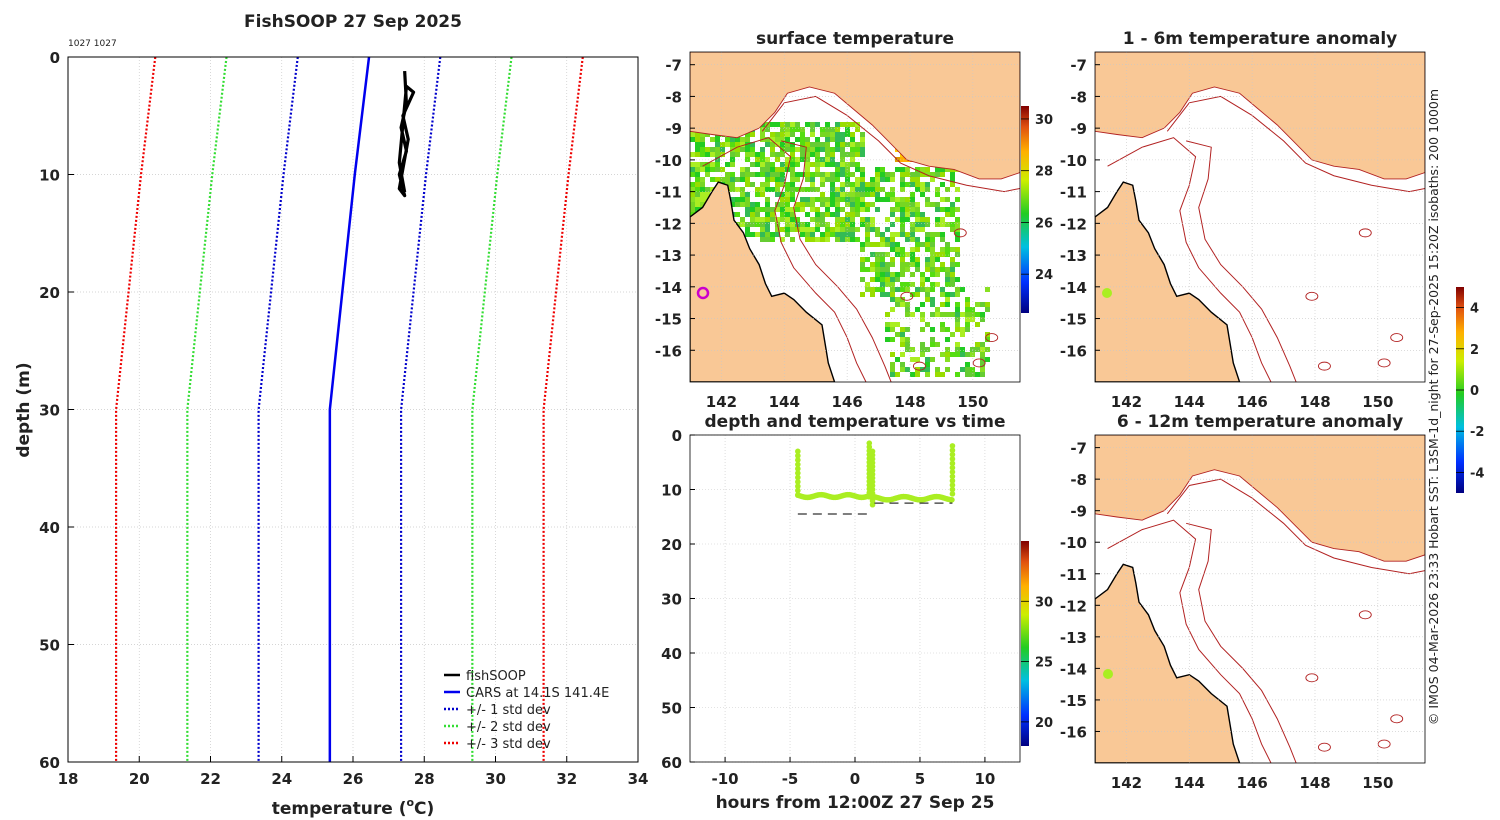  What do you see at coordinates (855, 217) in the screenshot?
I see `sst-axes-box` at bounding box center [855, 217].